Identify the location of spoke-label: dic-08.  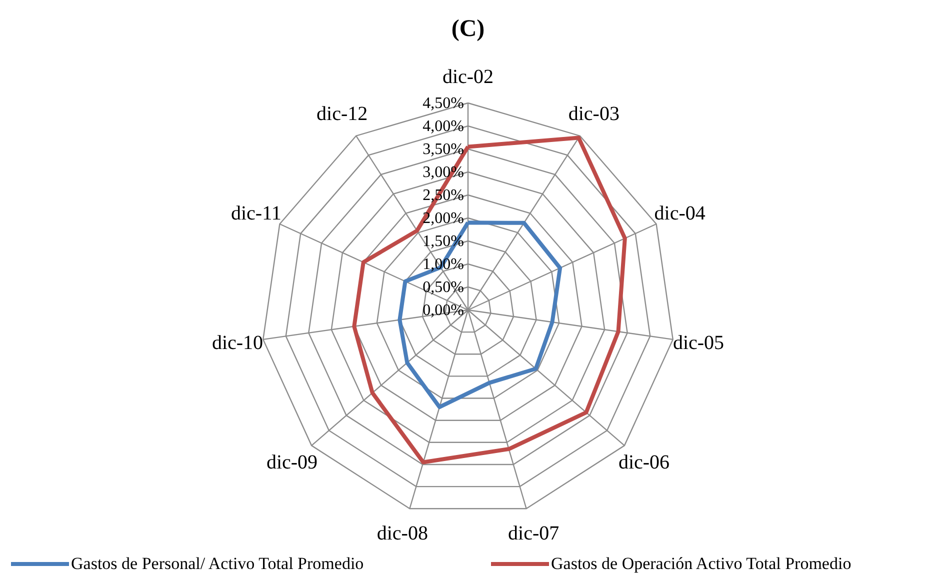
(402, 533).